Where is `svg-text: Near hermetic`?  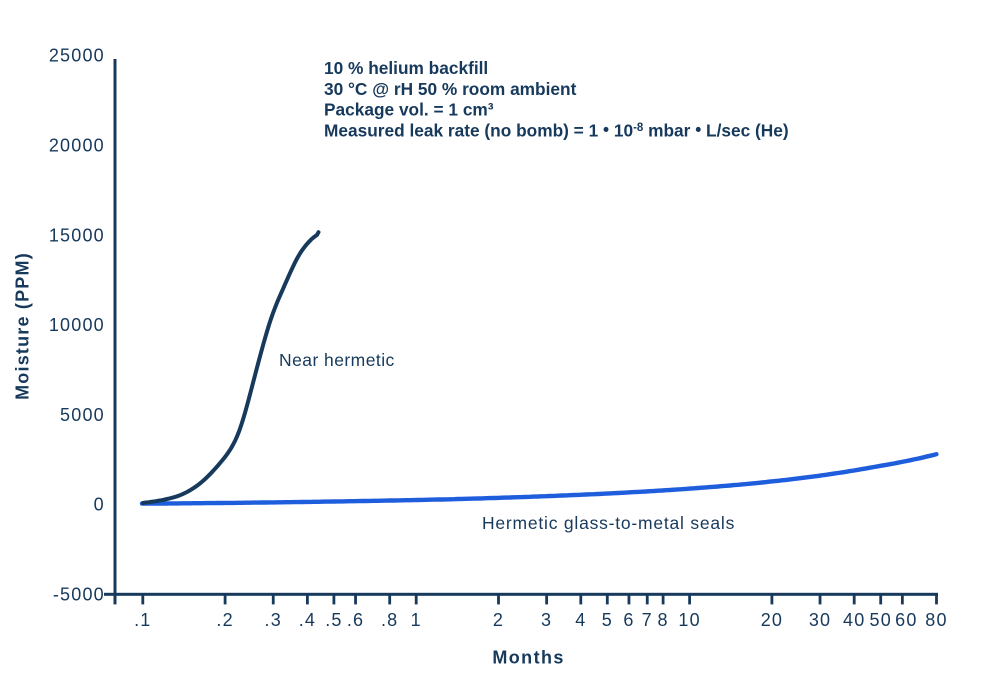 svg-text: Near hermetic is located at coordinates (337, 360).